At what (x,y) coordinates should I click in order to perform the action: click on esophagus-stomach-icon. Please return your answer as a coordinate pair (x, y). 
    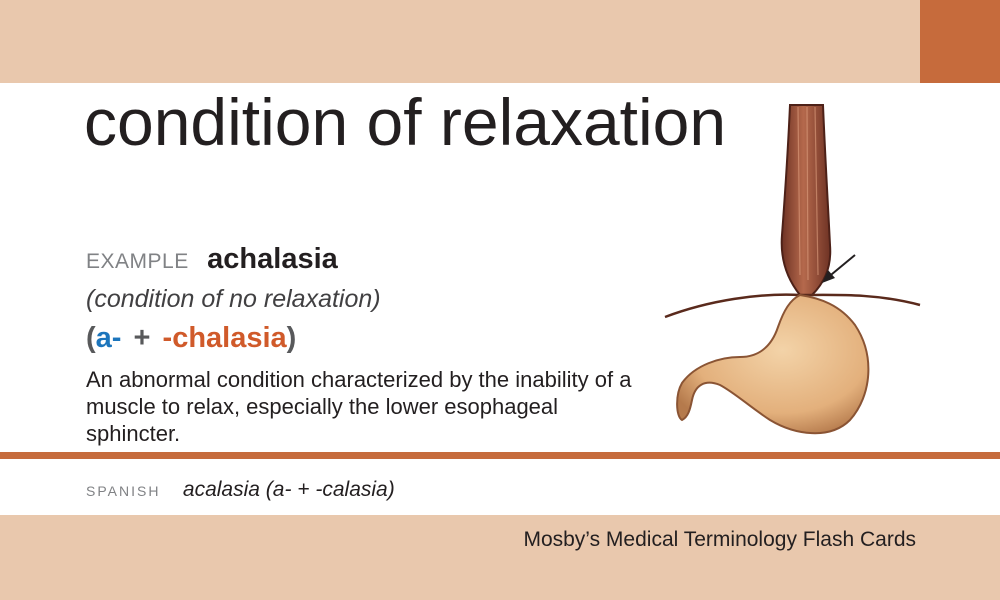
    Looking at the image, I should click on (792, 269).